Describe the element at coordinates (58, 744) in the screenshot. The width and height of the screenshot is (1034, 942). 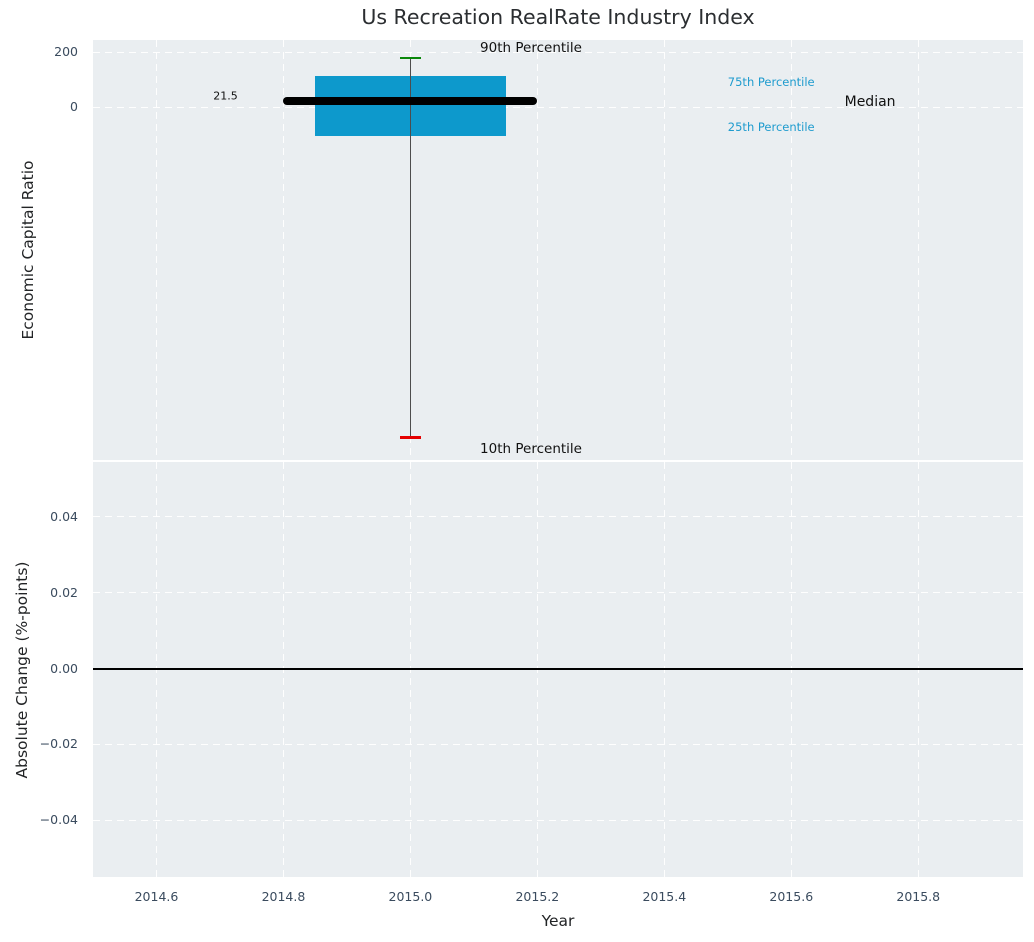
I see `y-tick-label: −0.02` at that location.